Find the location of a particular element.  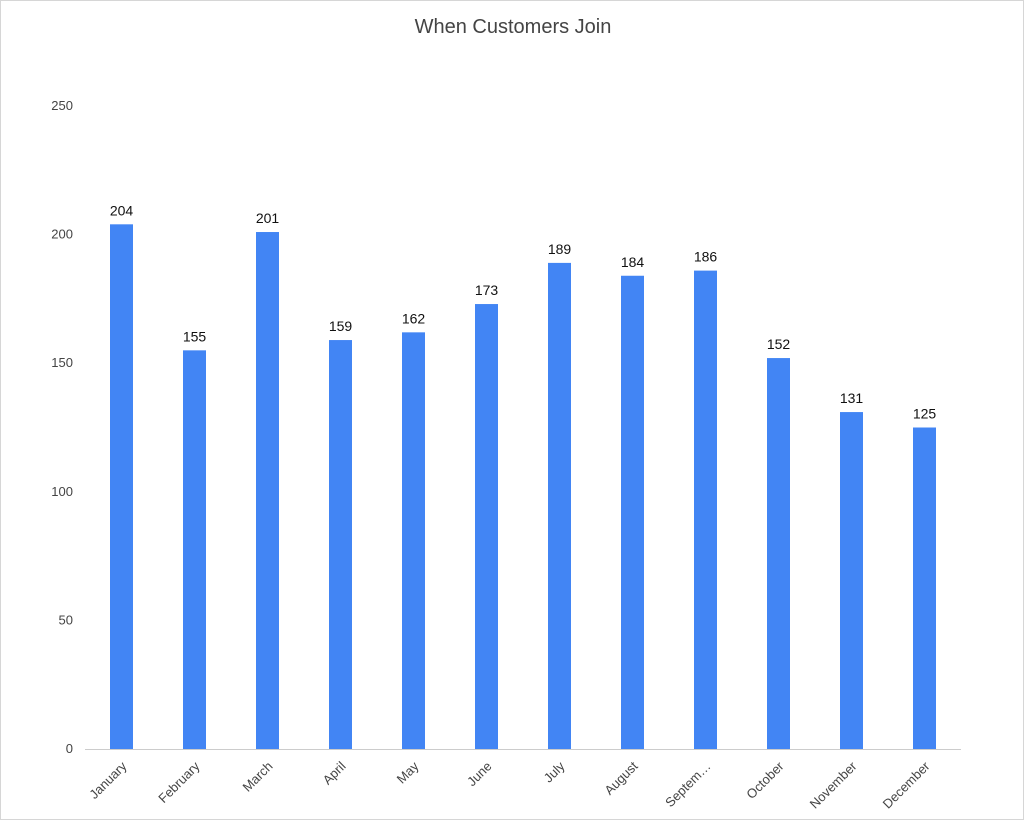

y-tick-label: 250 is located at coordinates (62, 105).